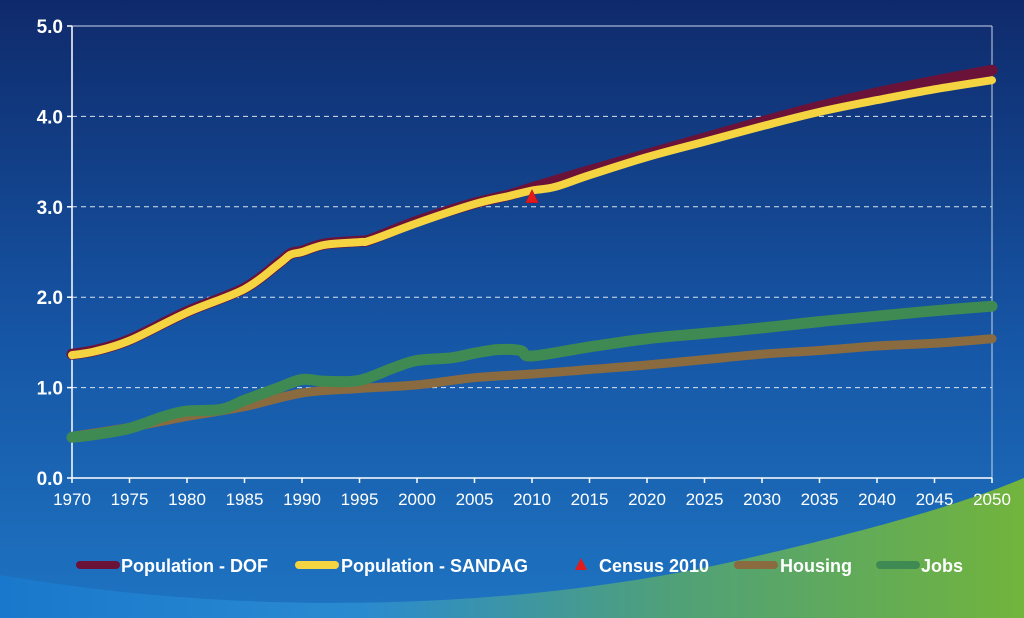 The width and height of the screenshot is (1024, 618). What do you see at coordinates (877, 499) in the screenshot?
I see `x-tick-label-2040: 2040` at bounding box center [877, 499].